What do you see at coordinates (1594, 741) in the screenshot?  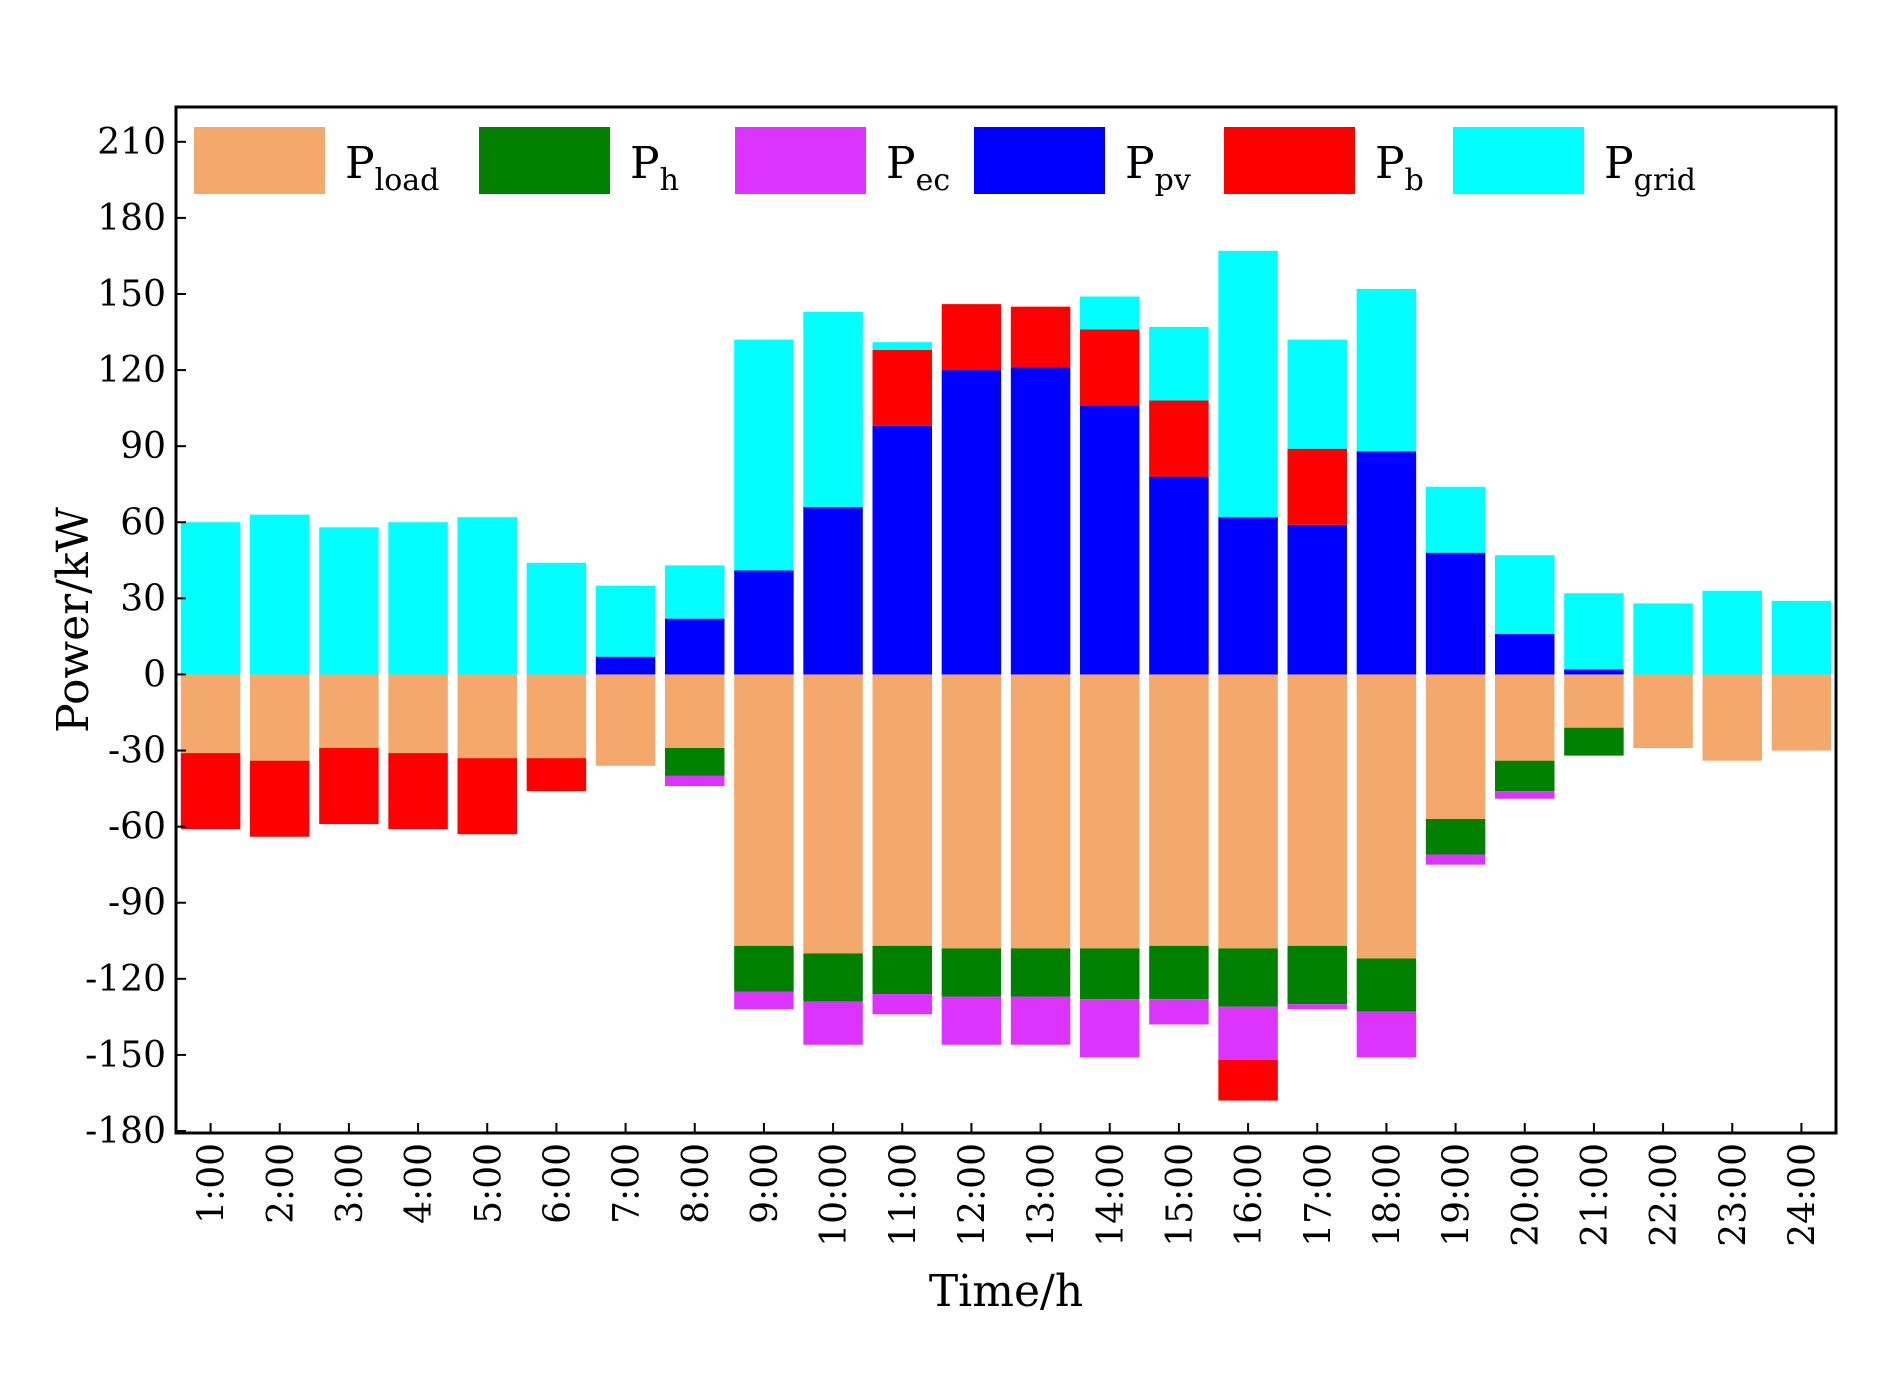 I see `bar-h-21:00` at bounding box center [1594, 741].